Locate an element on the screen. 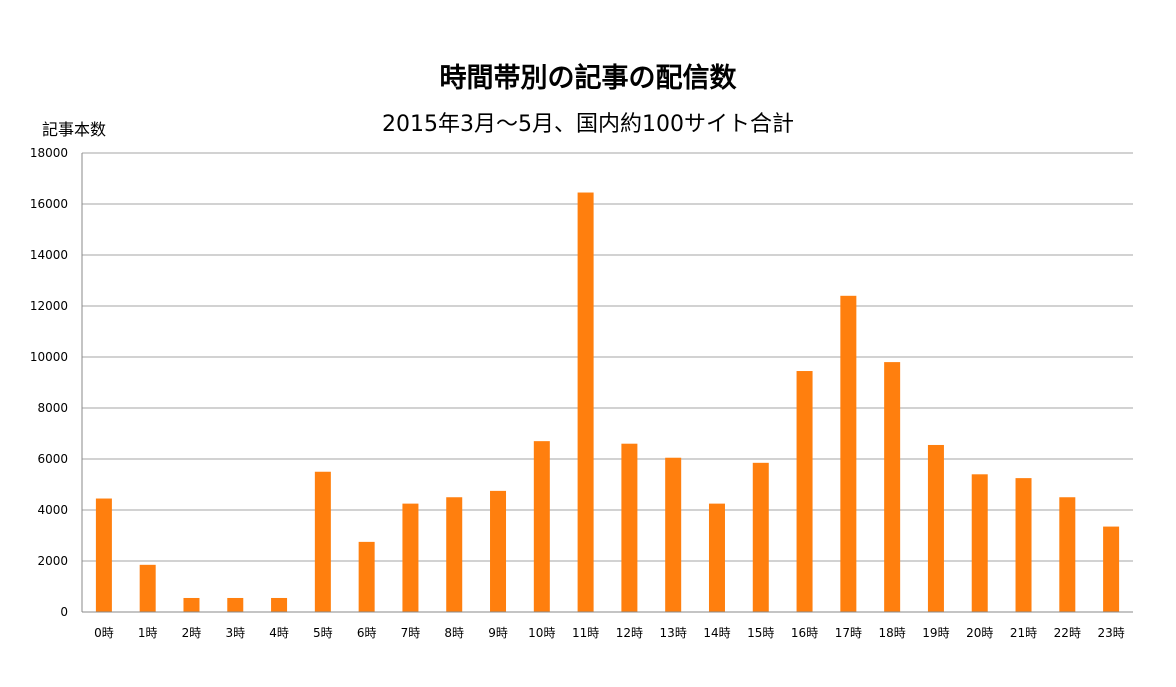 The width and height of the screenshot is (1176, 687). y-tick-label: 0 is located at coordinates (64, 612).